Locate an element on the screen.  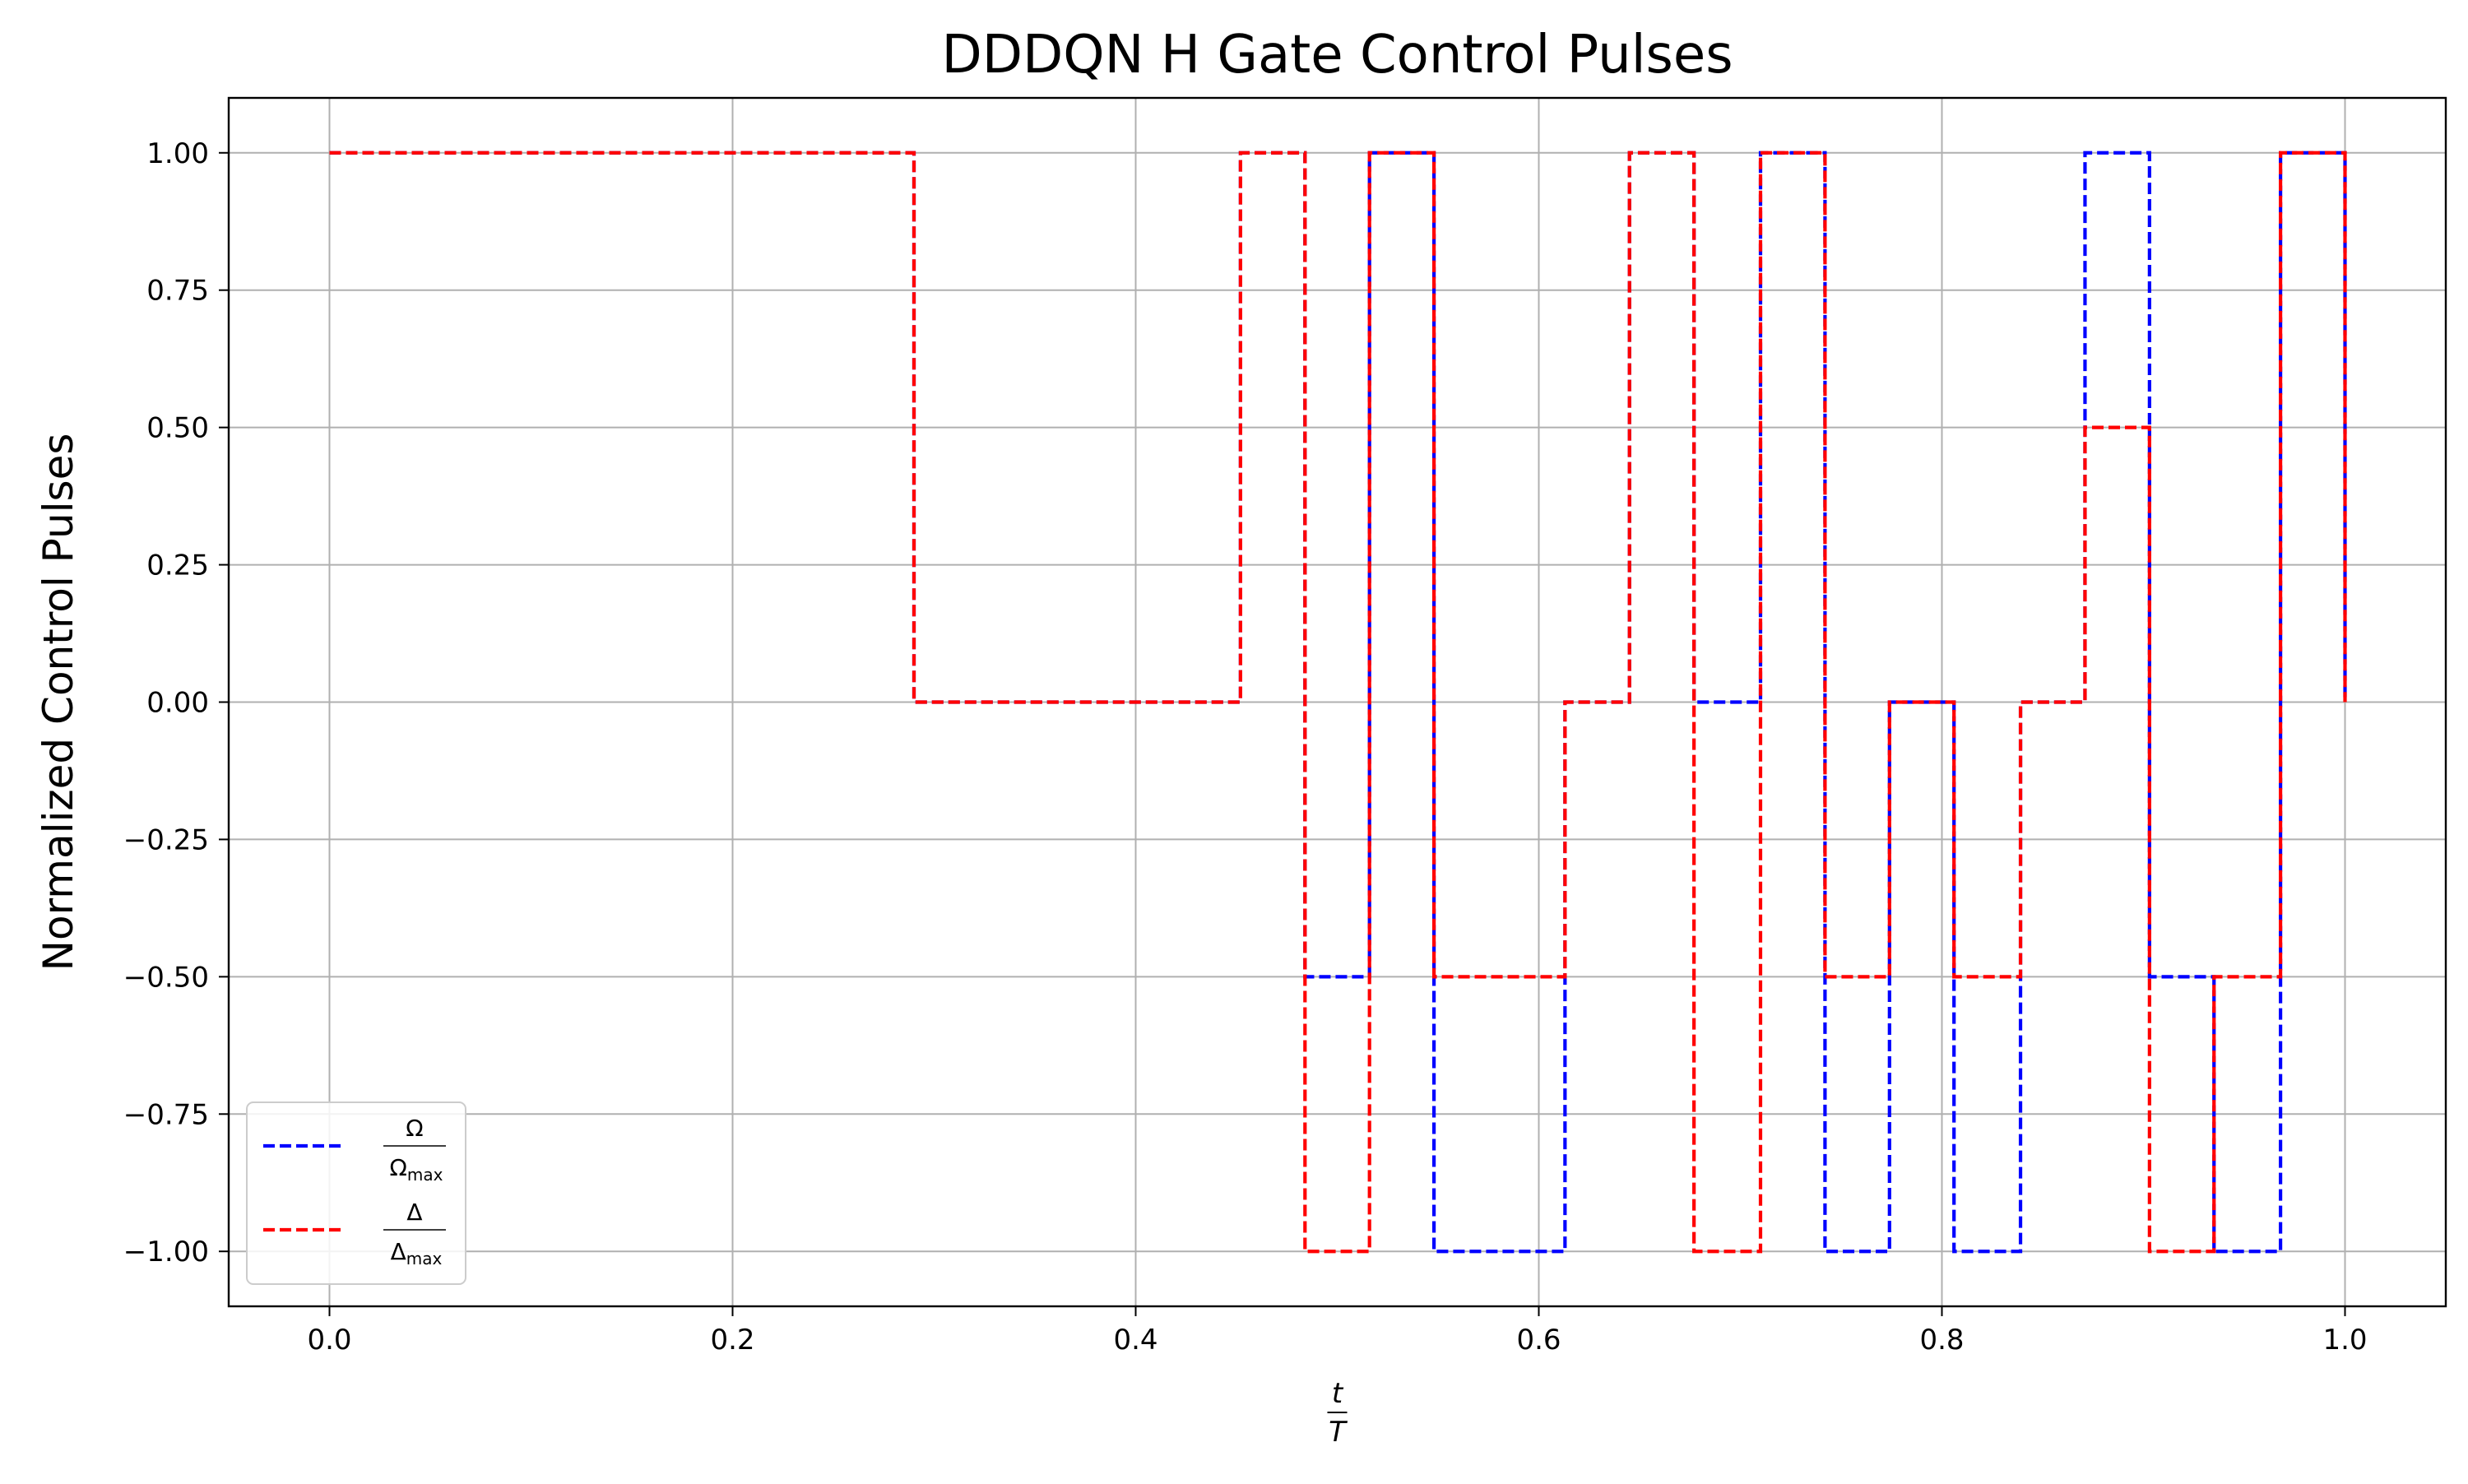
x-axis-label: t T is located at coordinates (1337, 1413).